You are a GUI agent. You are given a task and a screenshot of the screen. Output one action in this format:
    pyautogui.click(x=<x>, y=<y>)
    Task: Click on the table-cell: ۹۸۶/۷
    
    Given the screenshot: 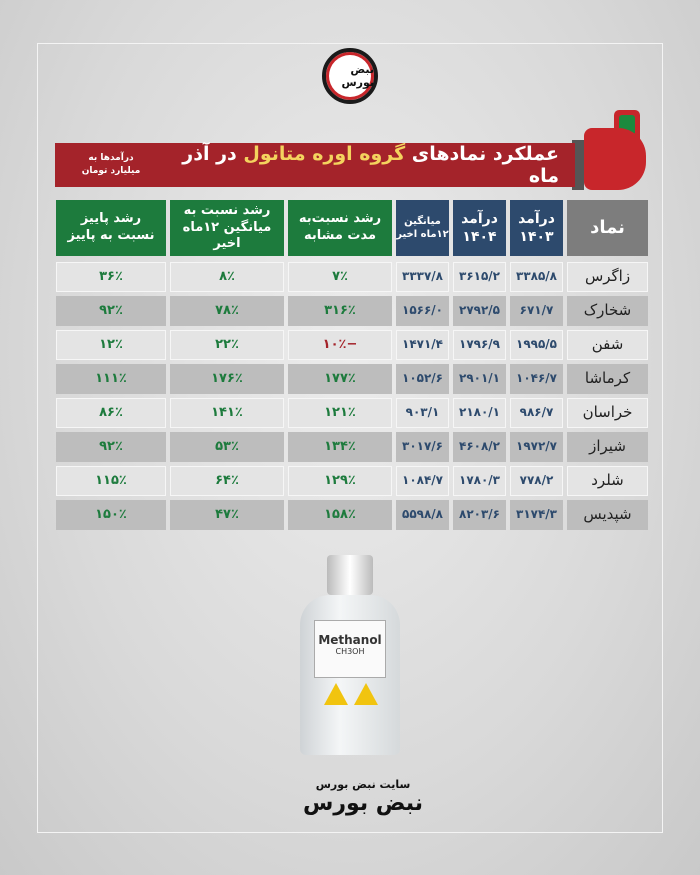 What is the action you would take?
    pyautogui.click(x=536, y=413)
    